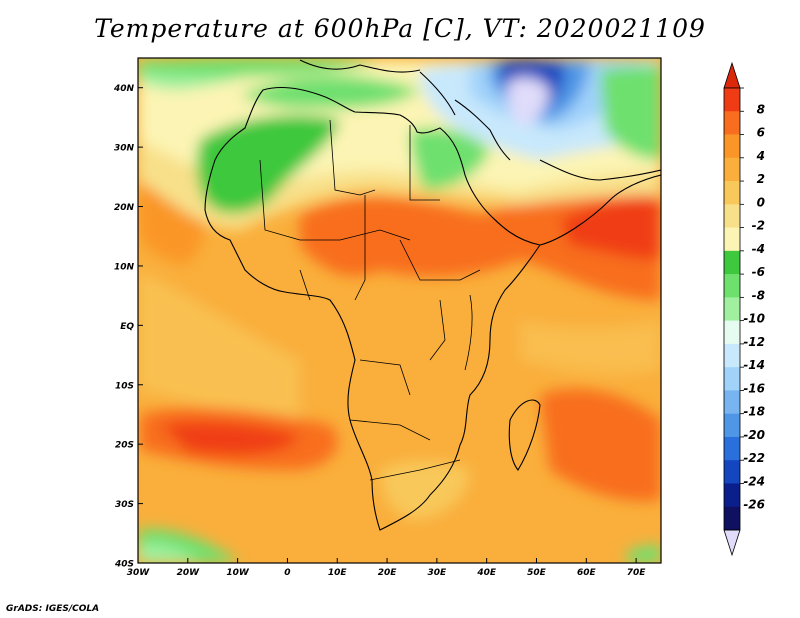 The image size is (800, 618). Describe the element at coordinates (124, 267) in the screenshot. I see `lat-tick-label: 10N` at that location.